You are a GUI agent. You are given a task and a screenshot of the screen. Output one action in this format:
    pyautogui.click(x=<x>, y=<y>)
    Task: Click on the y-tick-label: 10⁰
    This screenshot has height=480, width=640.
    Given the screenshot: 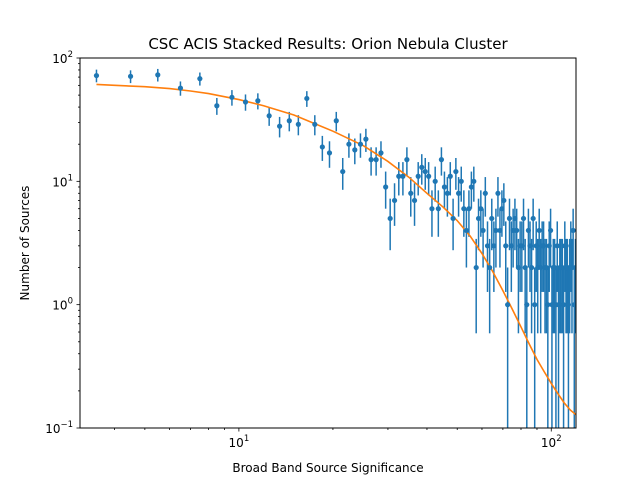 What is the action you would take?
    pyautogui.click(x=62, y=305)
    